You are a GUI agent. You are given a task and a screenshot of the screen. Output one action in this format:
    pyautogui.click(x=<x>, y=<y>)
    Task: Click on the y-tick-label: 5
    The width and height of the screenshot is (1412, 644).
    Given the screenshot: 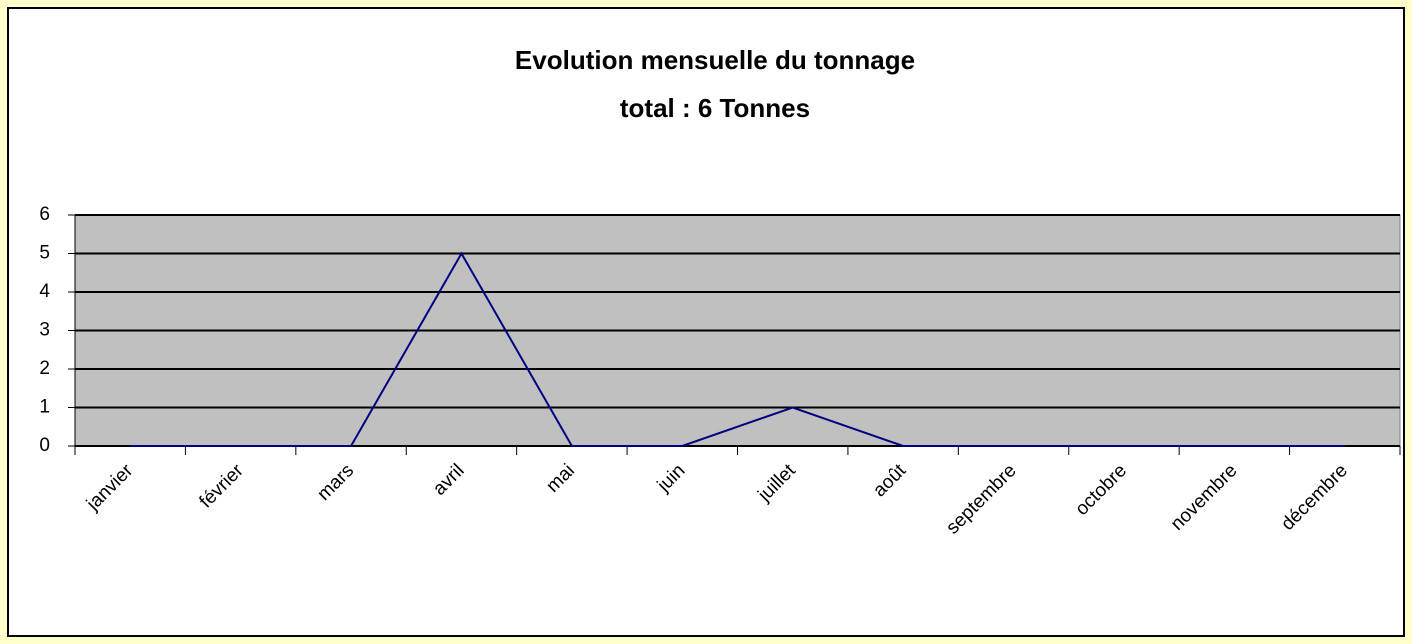 What is the action you would take?
    pyautogui.click(x=44, y=253)
    